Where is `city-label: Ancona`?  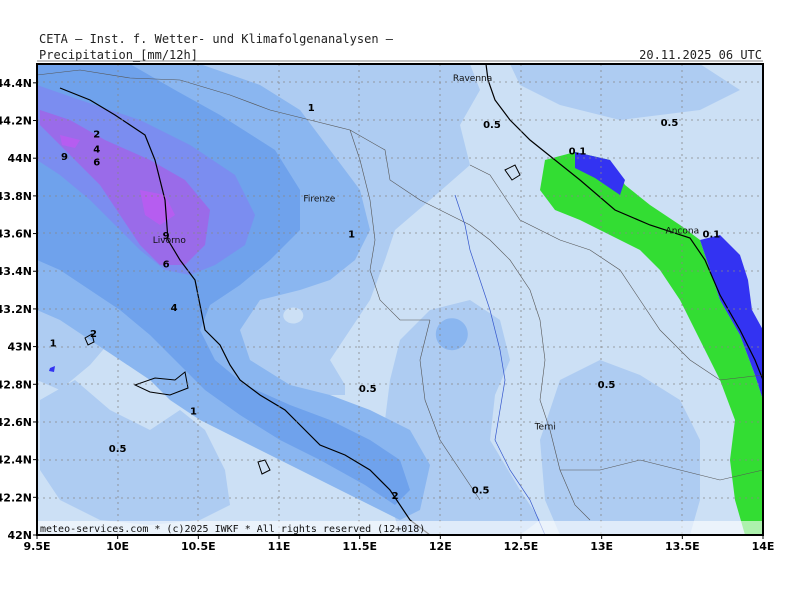 city-label: Ancona is located at coordinates (683, 232).